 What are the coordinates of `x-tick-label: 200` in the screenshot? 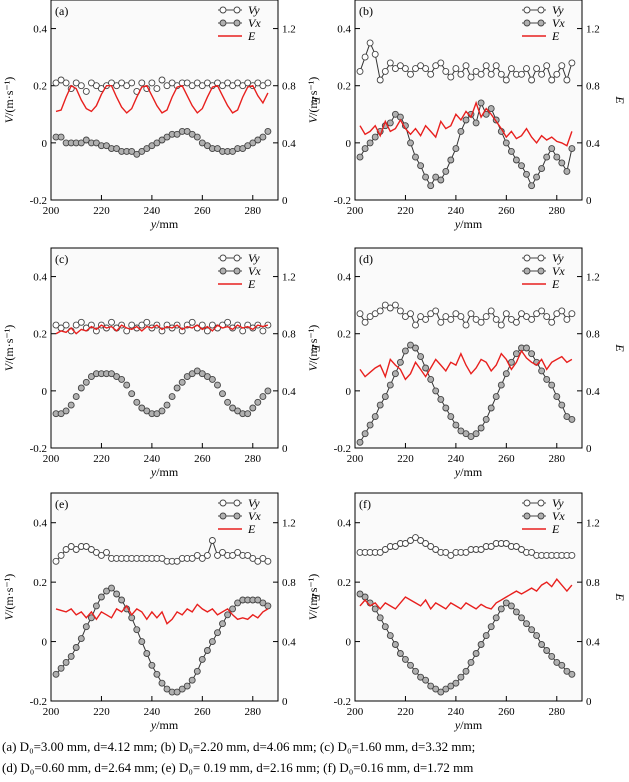 It's located at (51, 459).